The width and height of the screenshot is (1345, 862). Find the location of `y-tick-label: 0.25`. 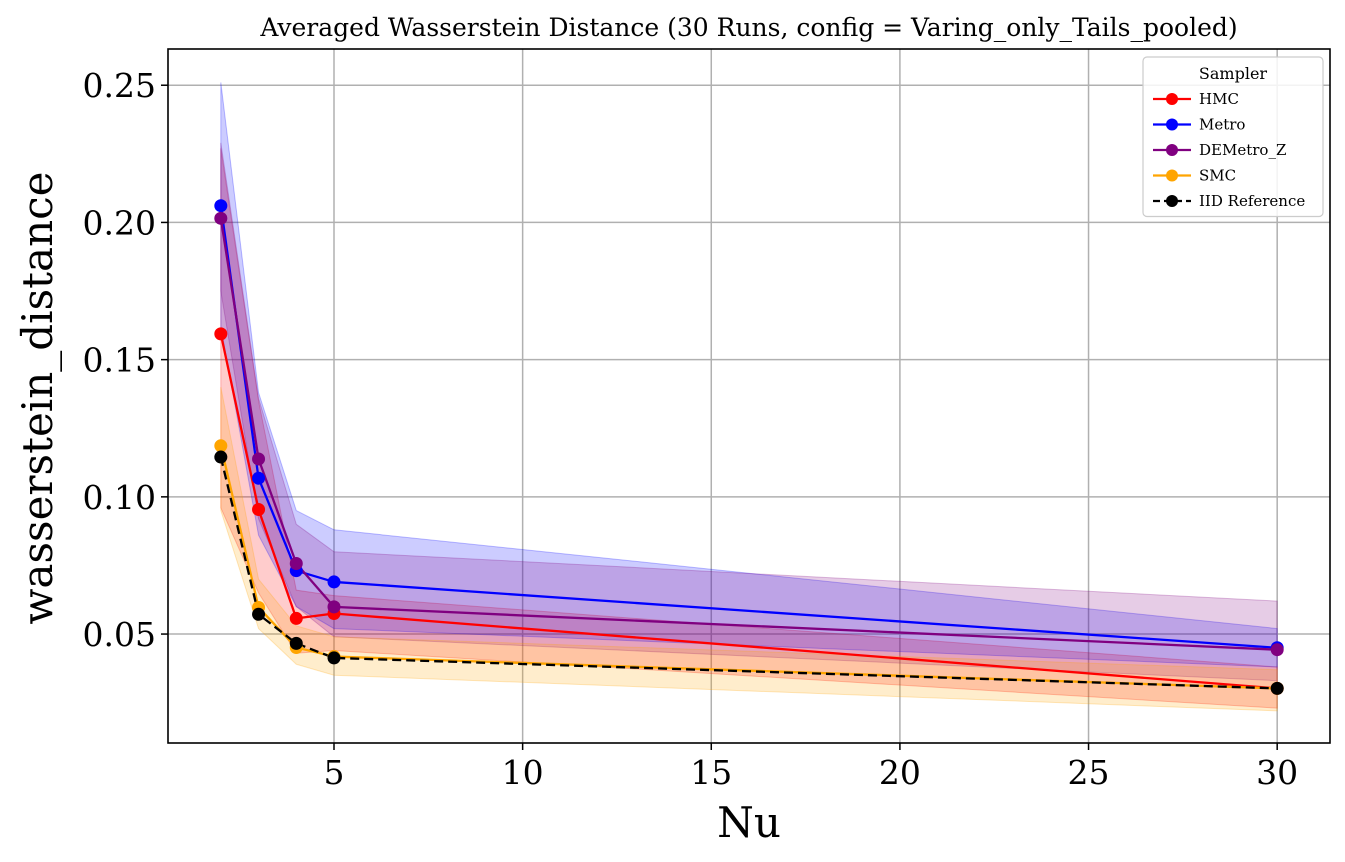

y-tick-label: 0.25 is located at coordinates (119, 85).